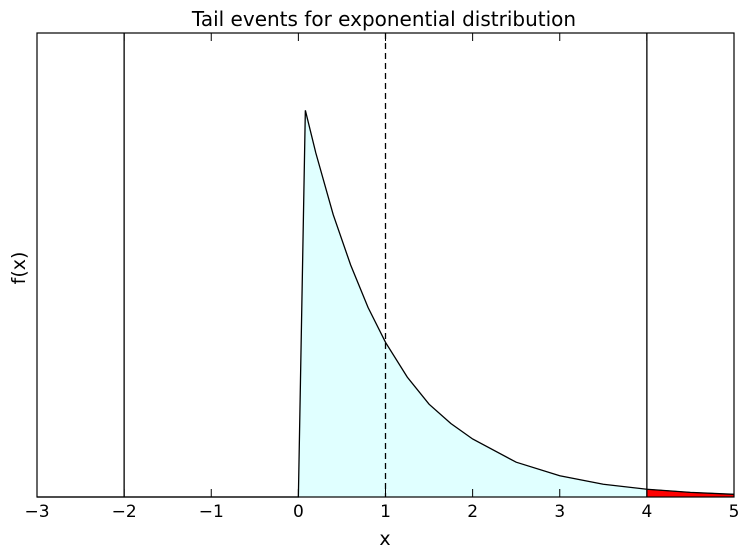  I want to click on y-axis-label: f(x), so click(19, 268).